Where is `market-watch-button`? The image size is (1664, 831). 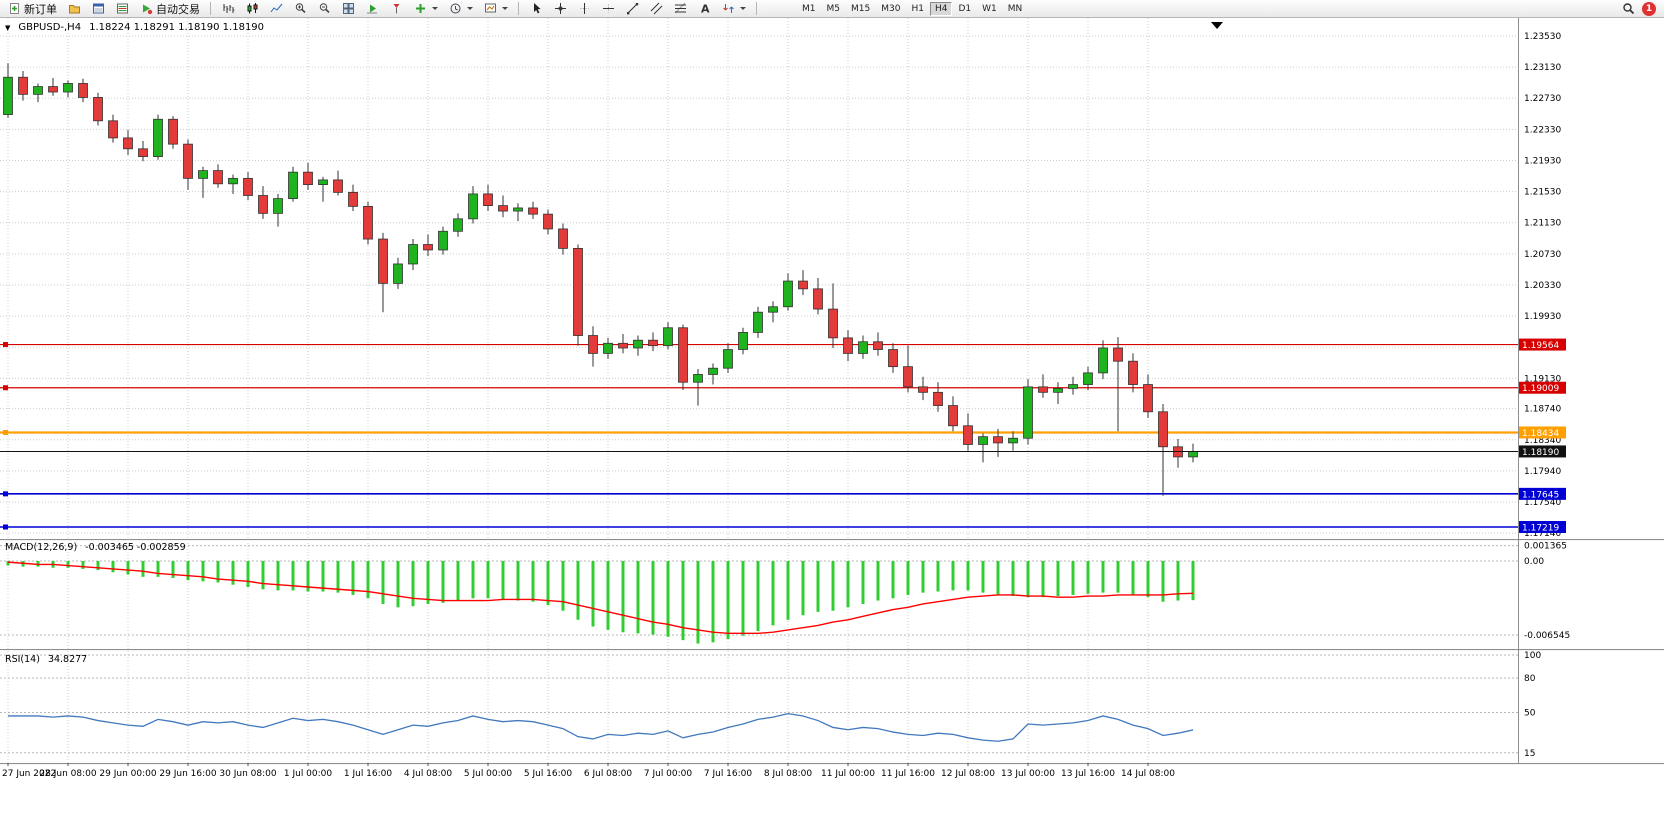
market-watch-button is located at coordinates (98, 8).